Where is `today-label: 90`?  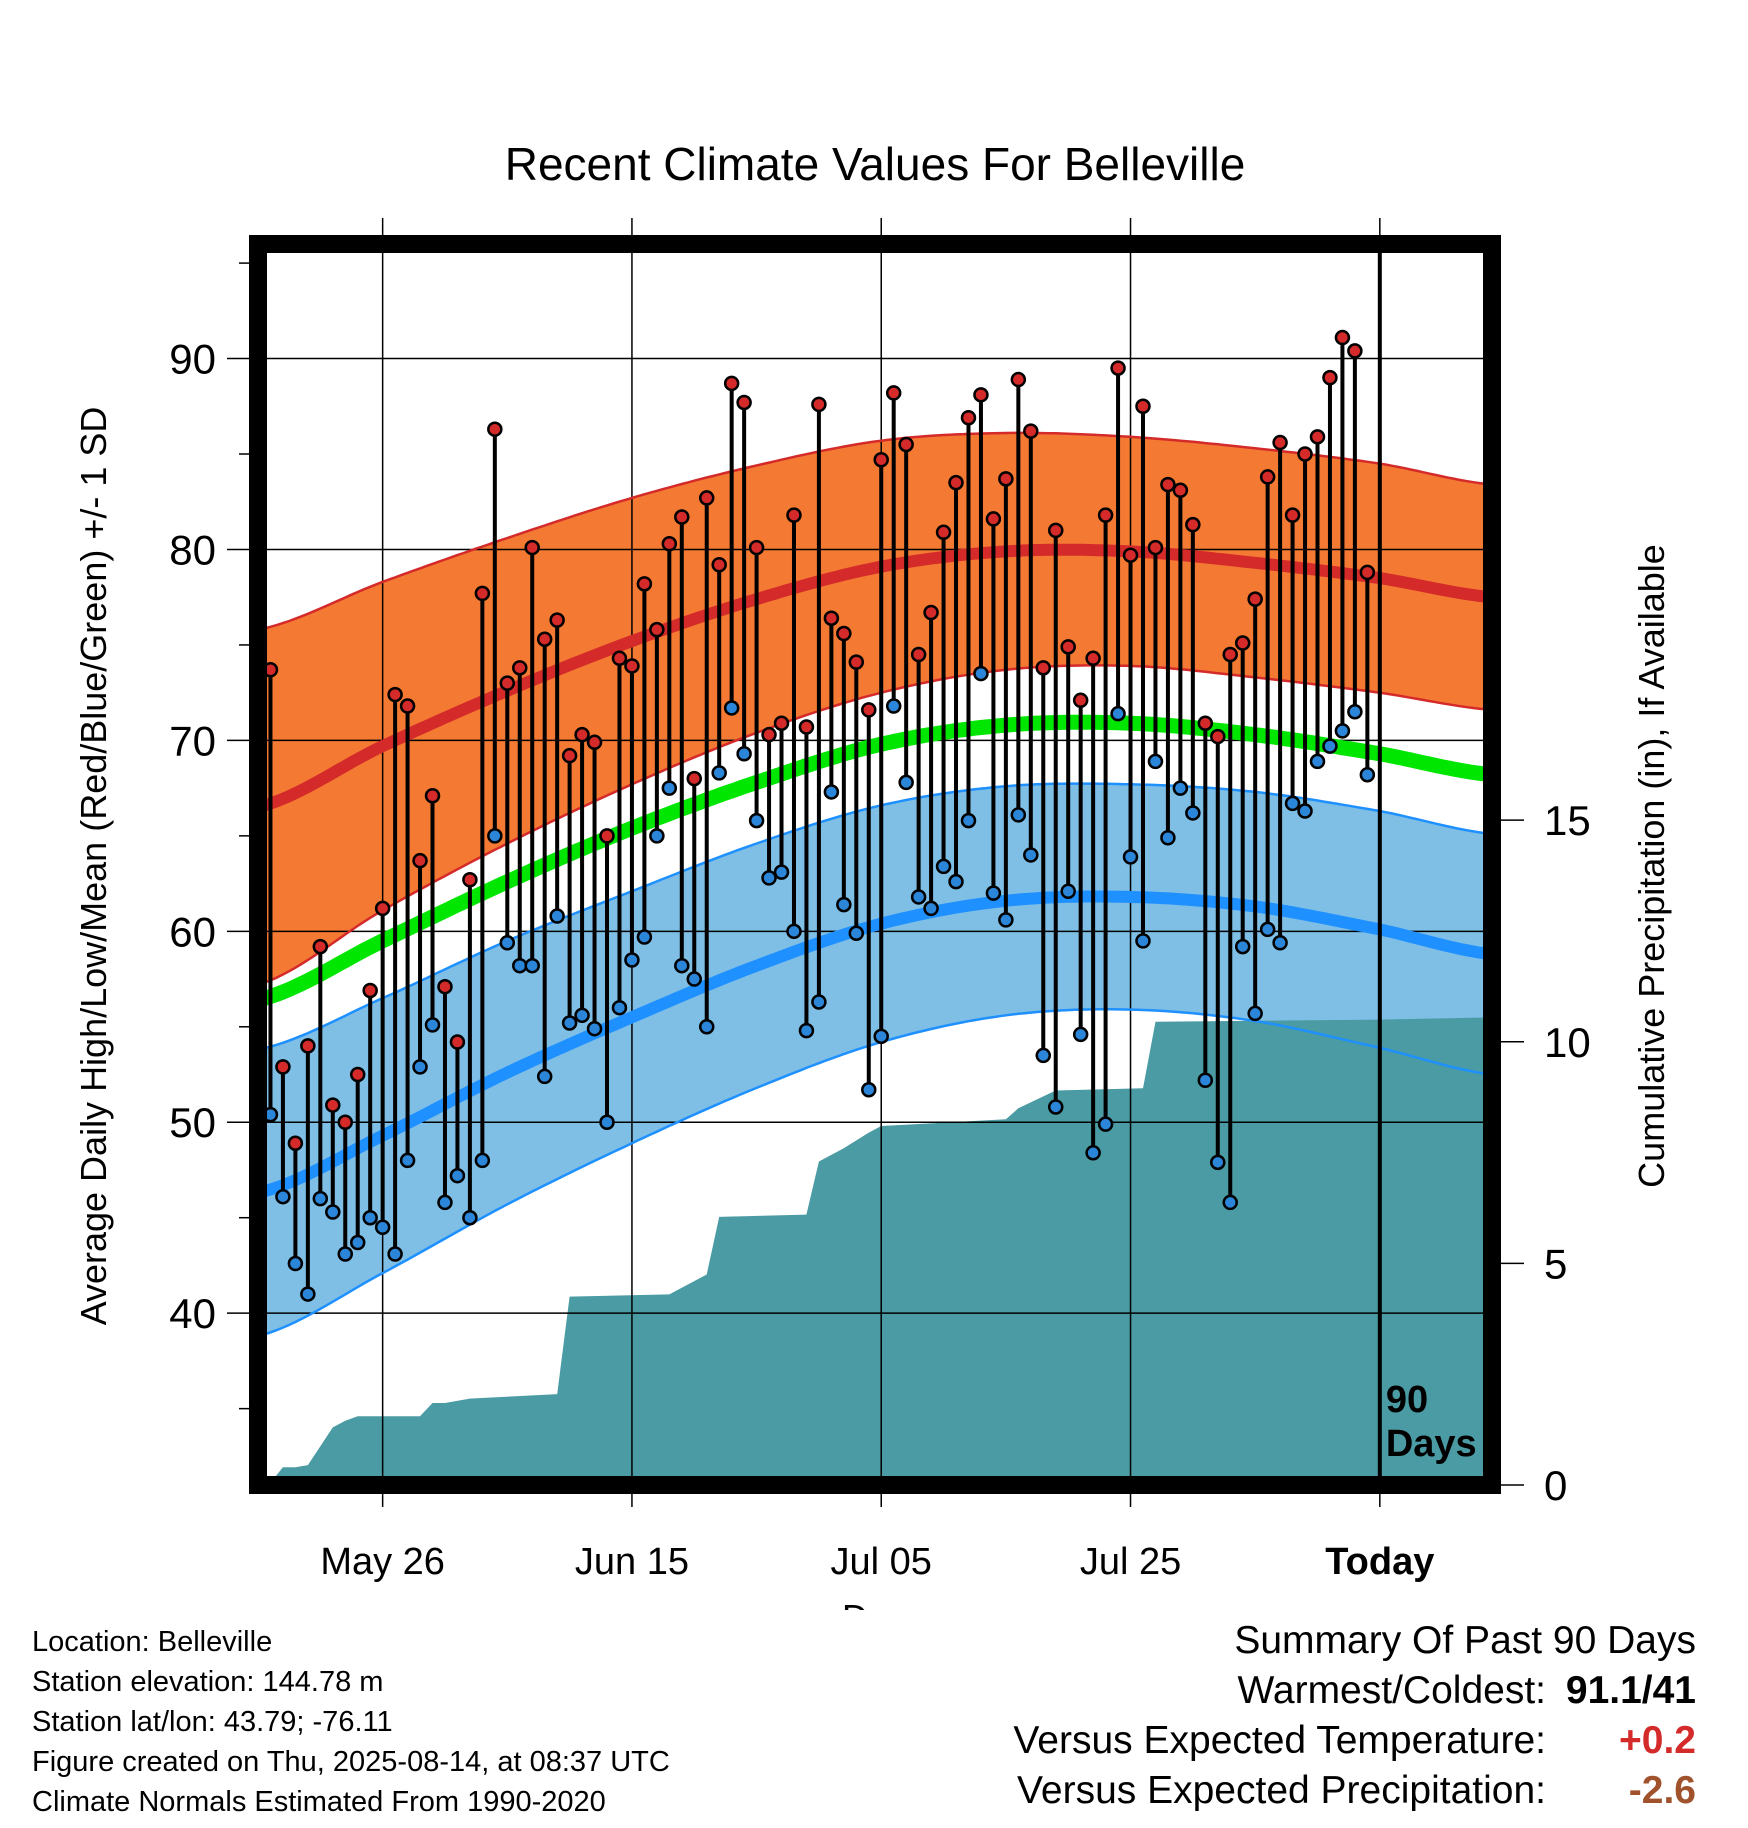
today-label: 90 is located at coordinates (1407, 1400).